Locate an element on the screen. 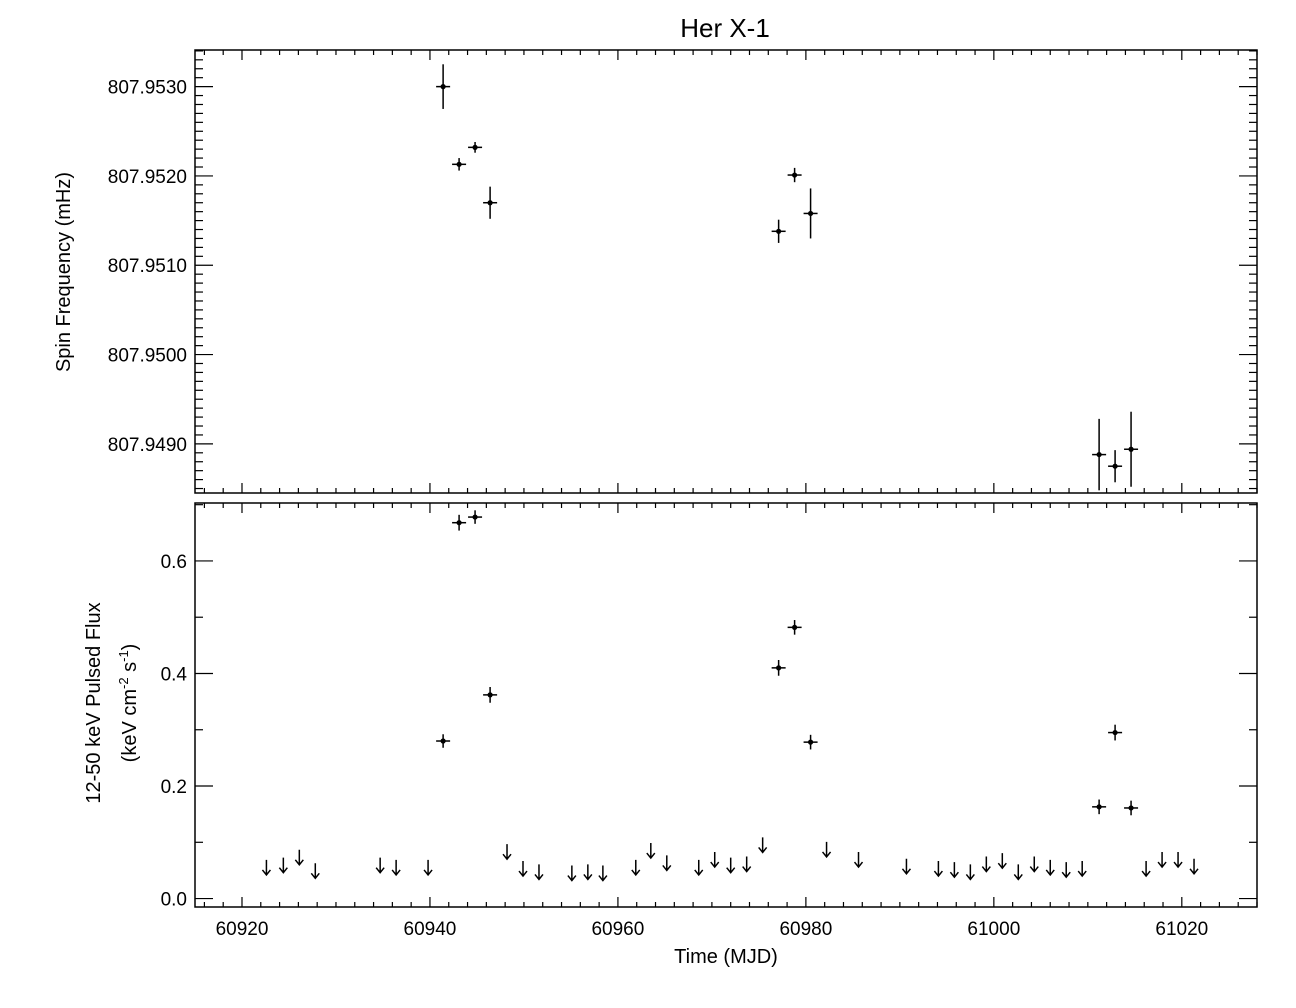 Image resolution: width=1296 pixels, height=1008 pixels. y-tick-label: 807.9490 is located at coordinates (147, 445).